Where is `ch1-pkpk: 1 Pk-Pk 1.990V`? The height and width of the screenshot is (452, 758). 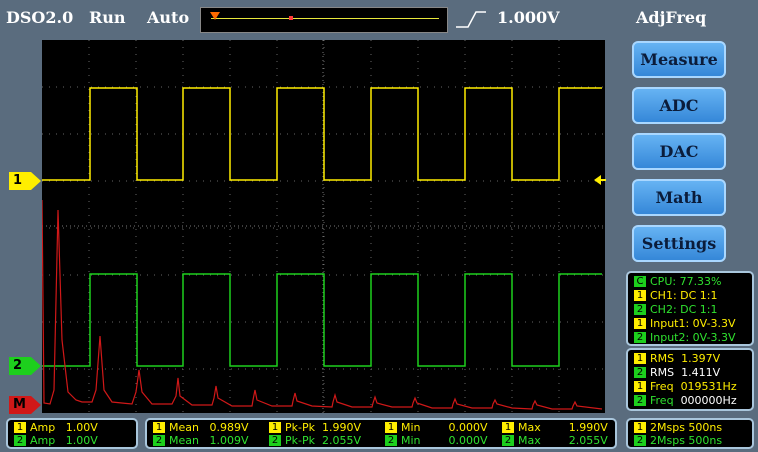
ch1-pkpk: 1 Pk-Pk 1.990V is located at coordinates (315, 428).